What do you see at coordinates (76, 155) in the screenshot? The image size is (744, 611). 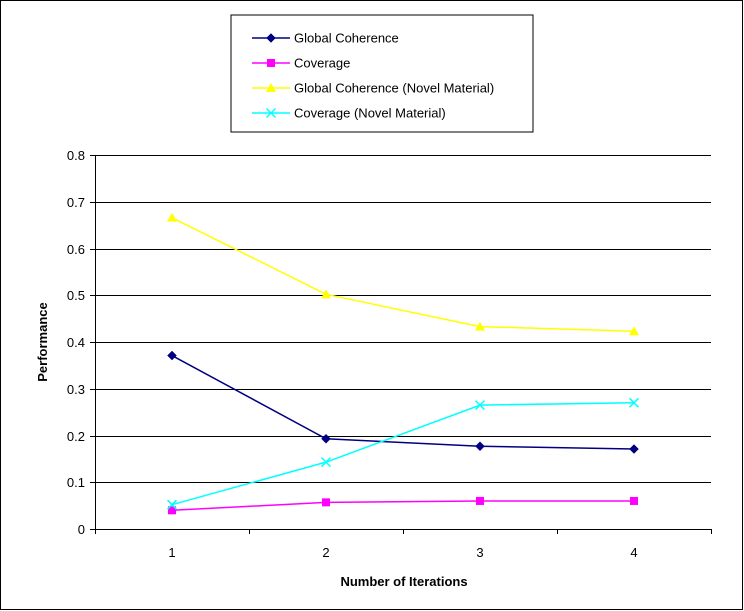 I see `y-tick-label: 0.8` at bounding box center [76, 155].